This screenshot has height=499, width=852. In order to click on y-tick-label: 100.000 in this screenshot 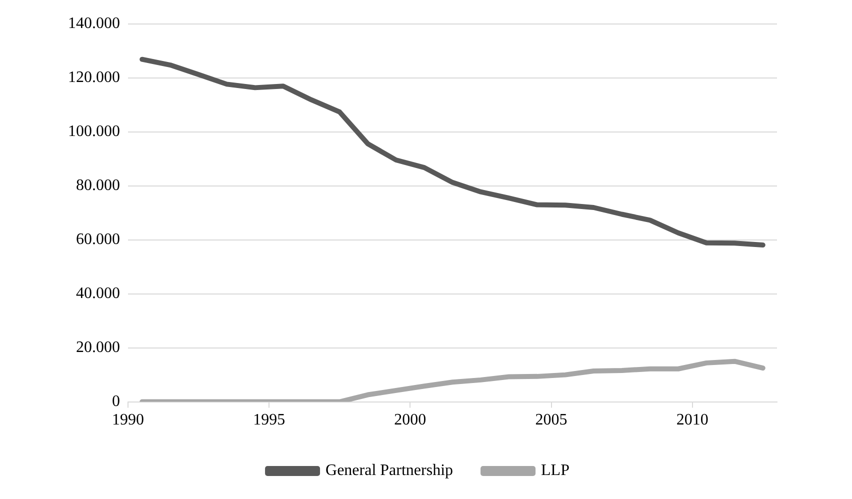, I will do `click(94, 131)`.